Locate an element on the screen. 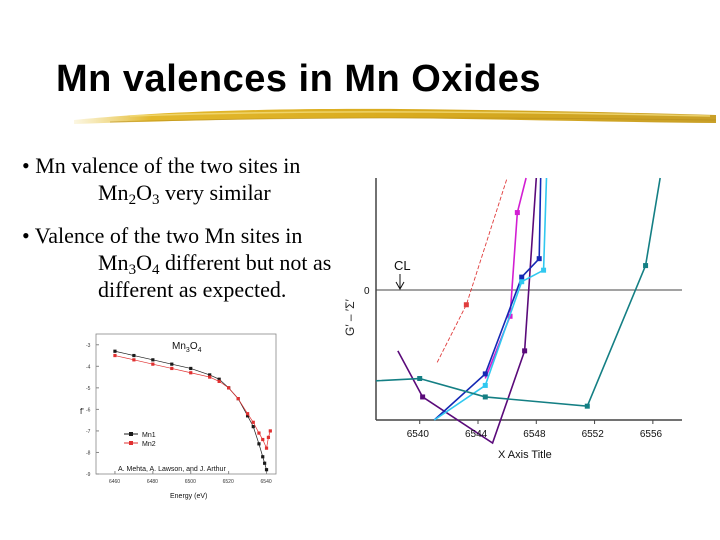 The image size is (720, 540). x-tick-label: 6520 is located at coordinates (228, 482).